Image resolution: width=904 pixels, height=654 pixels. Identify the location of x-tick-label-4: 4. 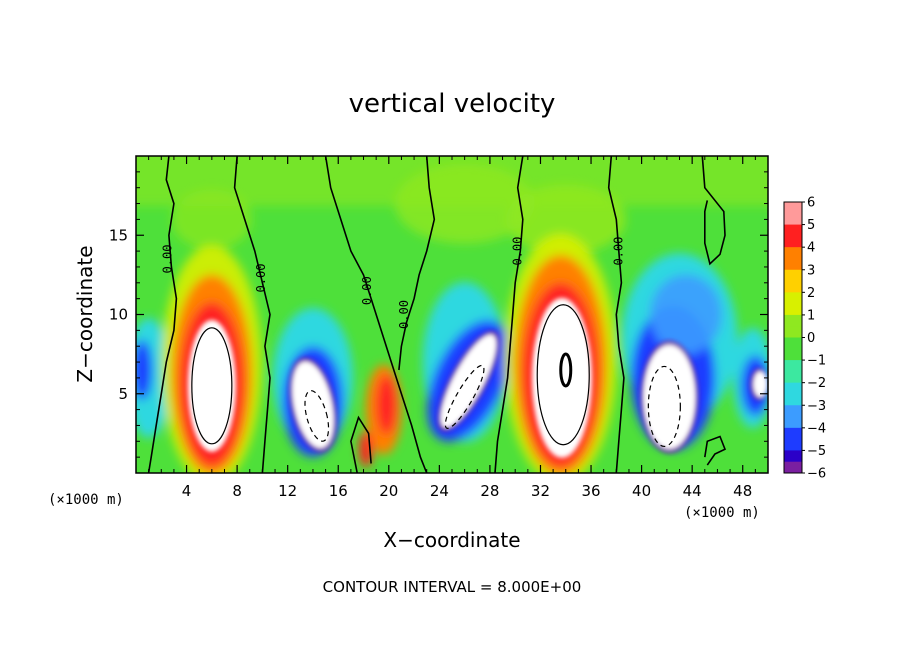
(187, 491).